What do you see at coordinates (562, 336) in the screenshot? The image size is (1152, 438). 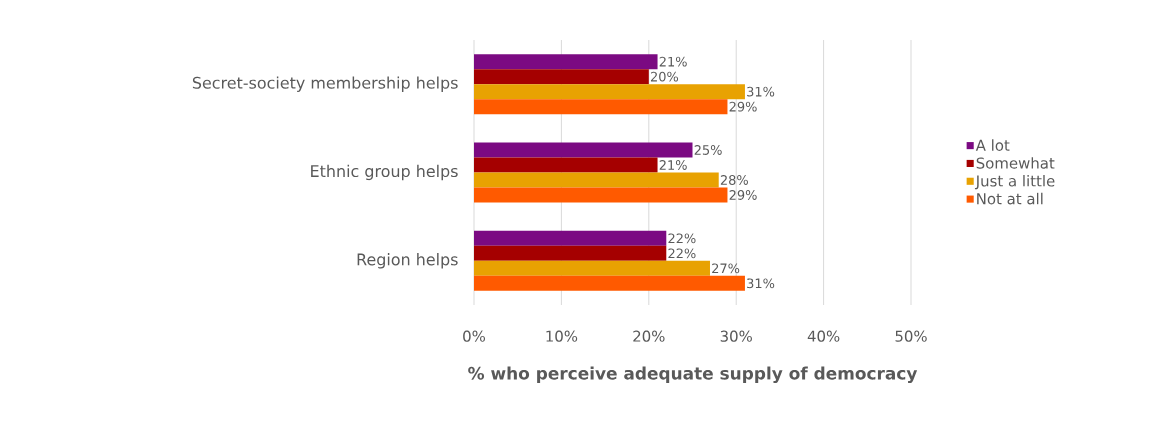 I see `x-tick-label: 10%` at bounding box center [562, 336].